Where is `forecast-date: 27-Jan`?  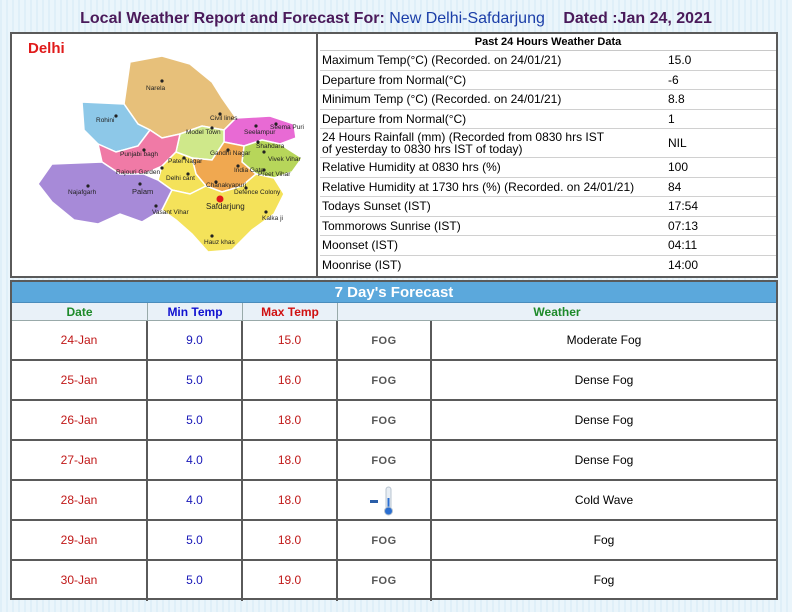 forecast-date: 27-Jan is located at coordinates (80, 460).